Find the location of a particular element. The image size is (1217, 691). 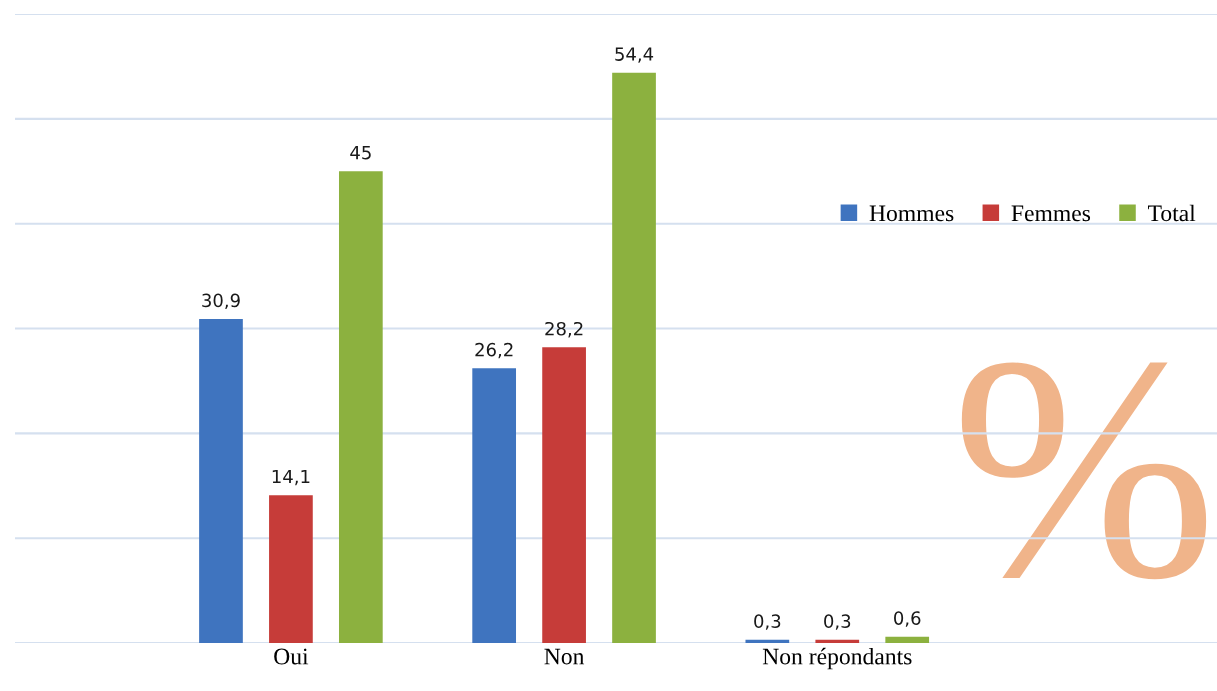

x-tick-label: Non is located at coordinates (564, 656).